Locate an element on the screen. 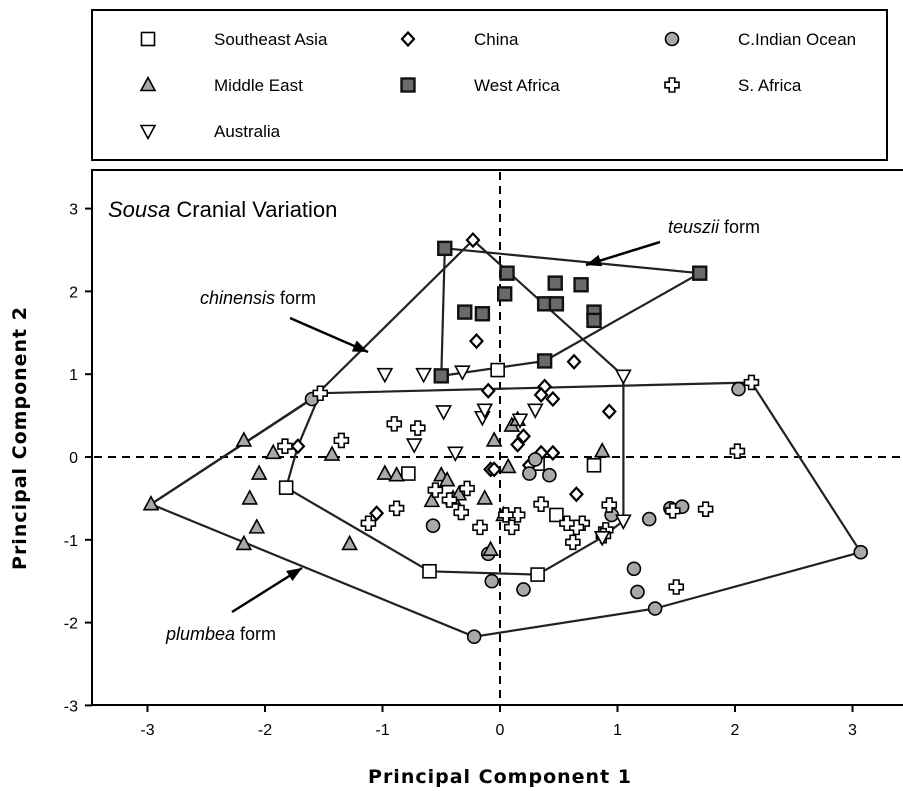 Image resolution: width=903 pixels, height=791 pixels. legend-marker-china is located at coordinates (408, 39).